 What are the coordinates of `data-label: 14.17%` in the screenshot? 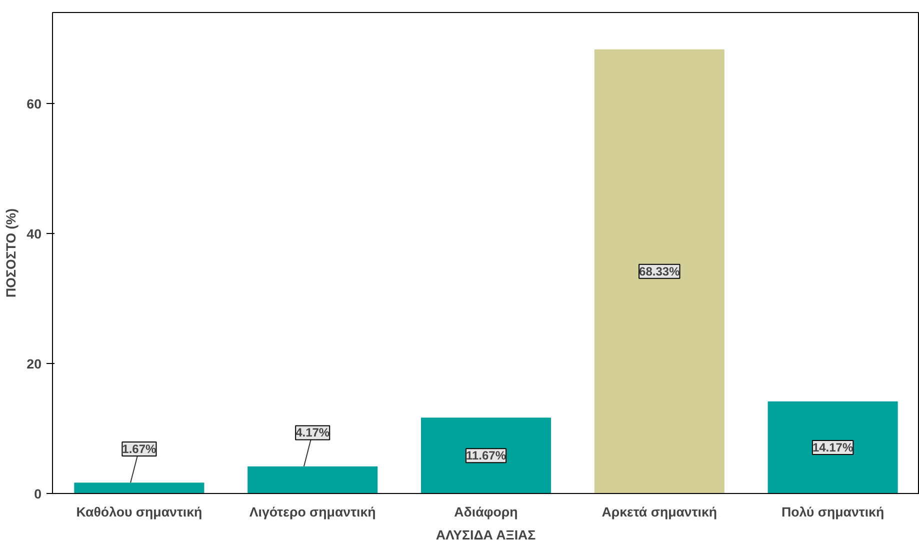 It's located at (833, 447).